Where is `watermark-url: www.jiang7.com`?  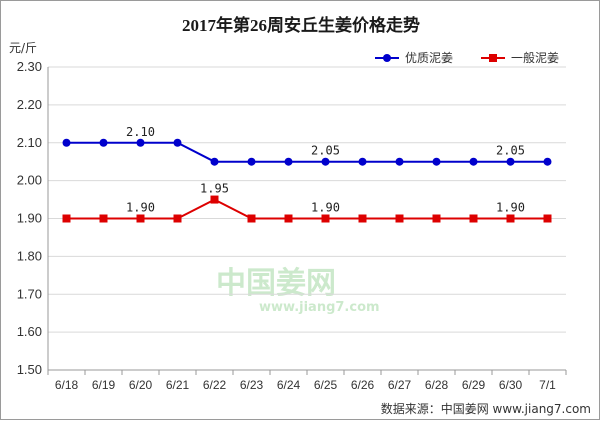
watermark-url: www.jiang7.com is located at coordinates (319, 307).